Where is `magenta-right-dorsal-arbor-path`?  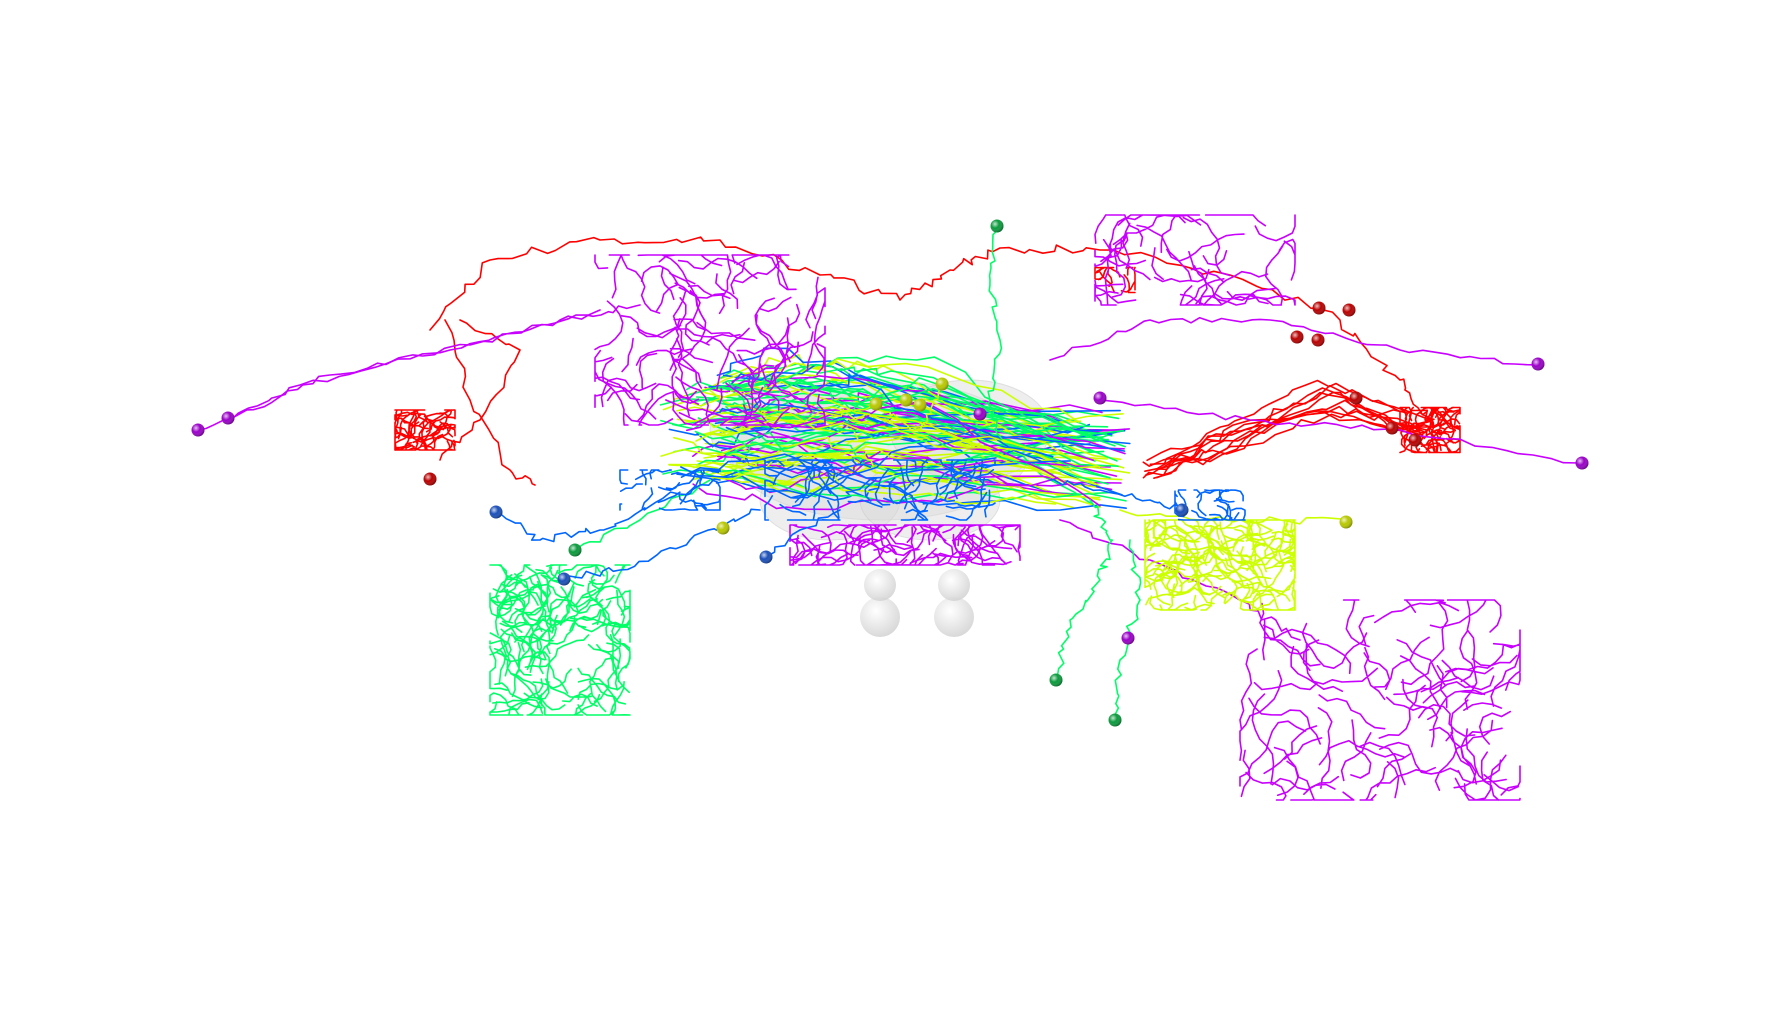 magenta-right-dorsal-arbor-path is located at coordinates (1195, 260).